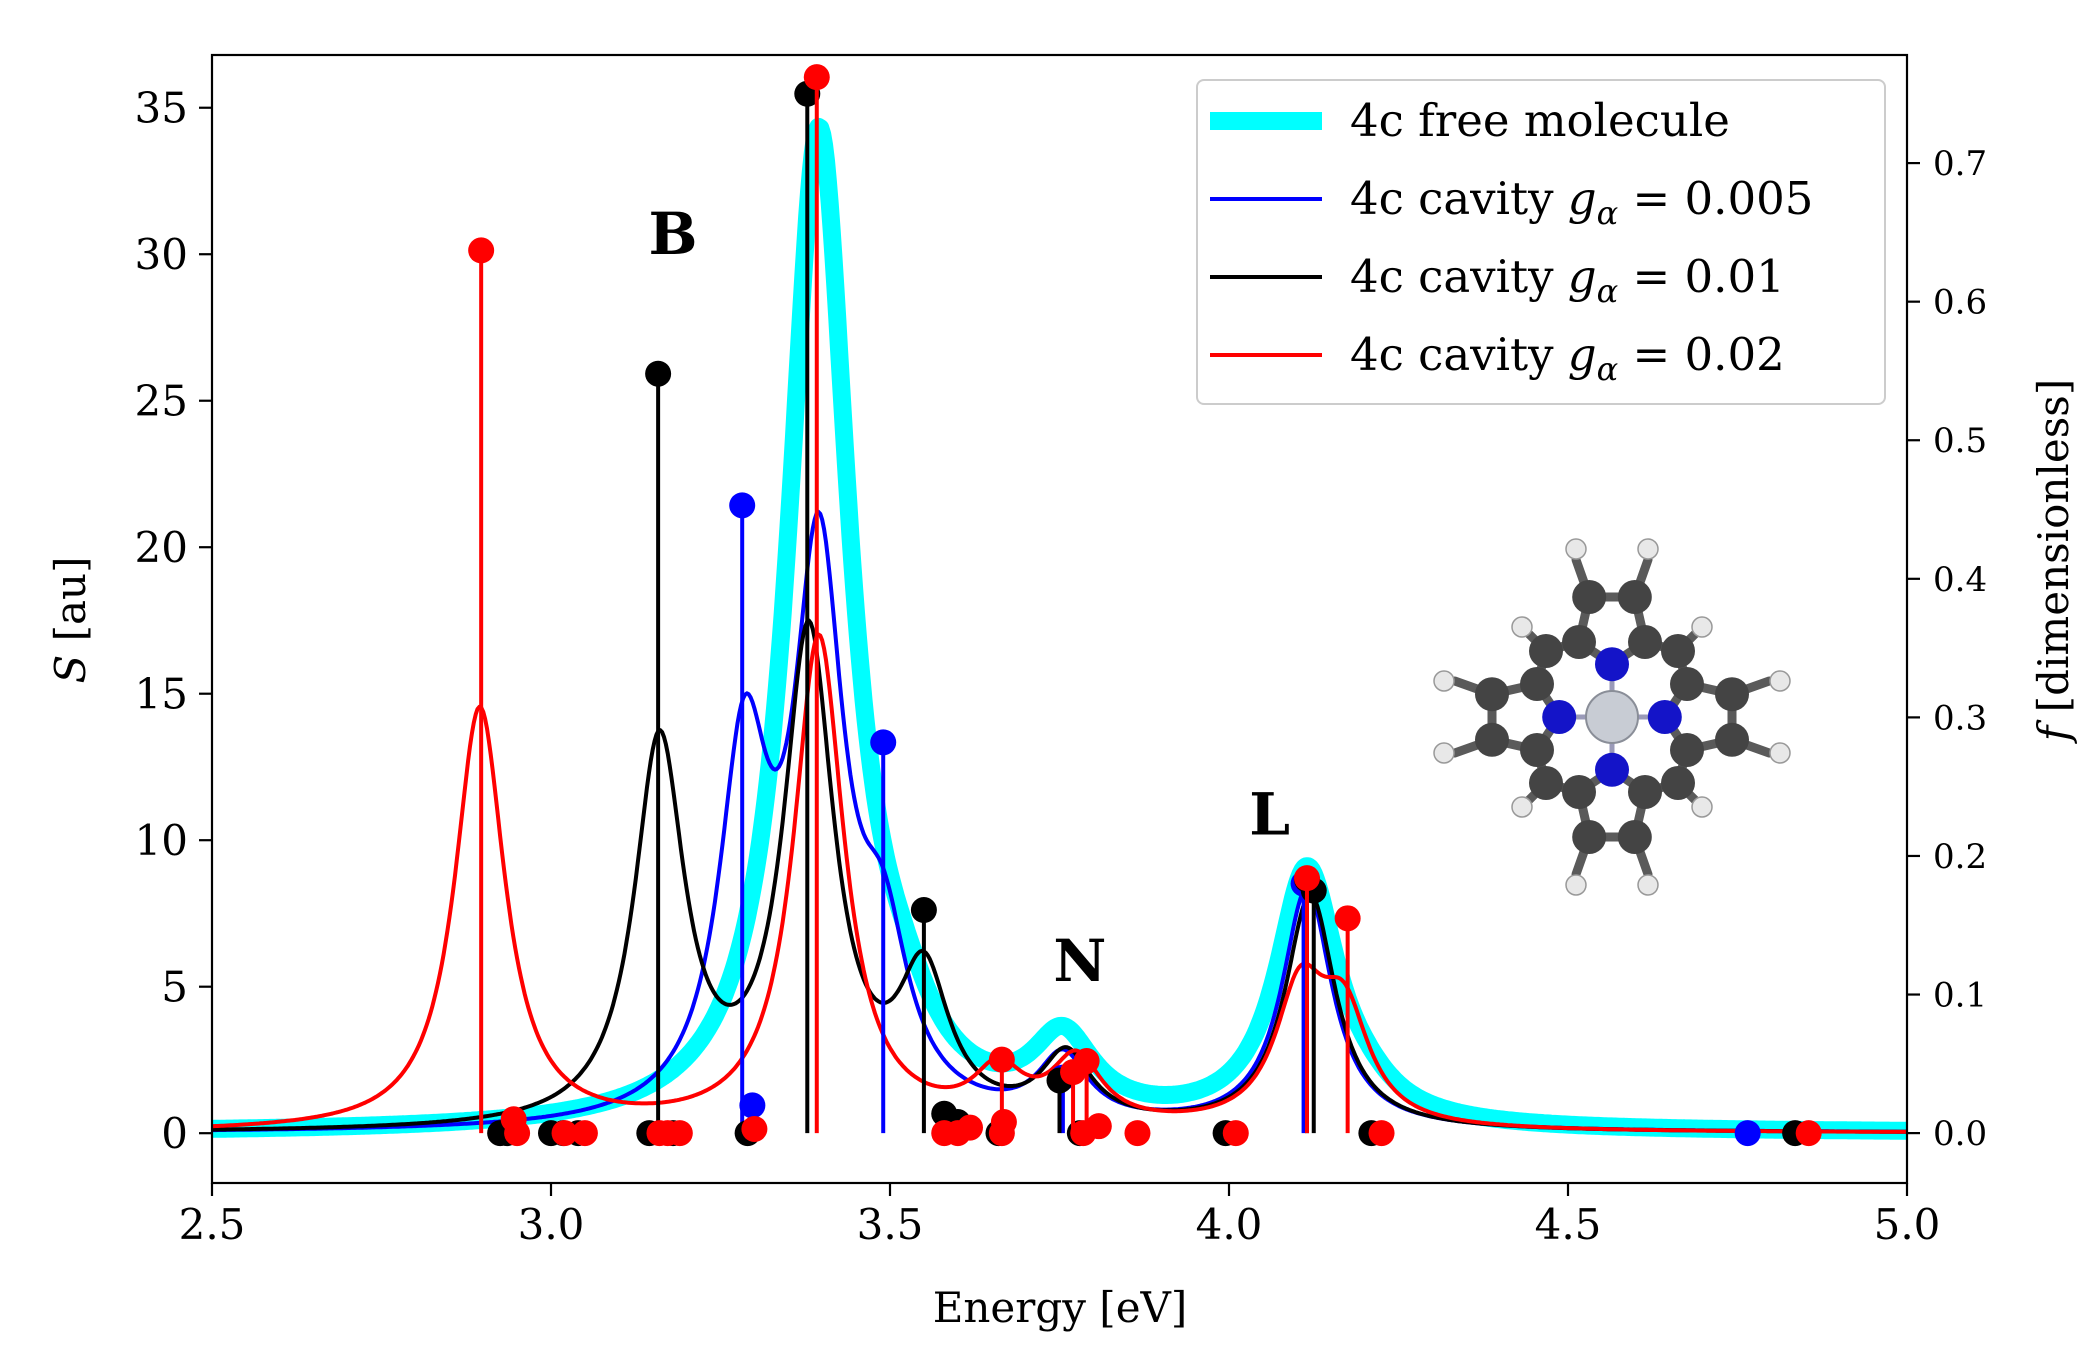  What do you see at coordinates (551, 1224) in the screenshot?
I see `x-tick-label: 3.0` at bounding box center [551, 1224].